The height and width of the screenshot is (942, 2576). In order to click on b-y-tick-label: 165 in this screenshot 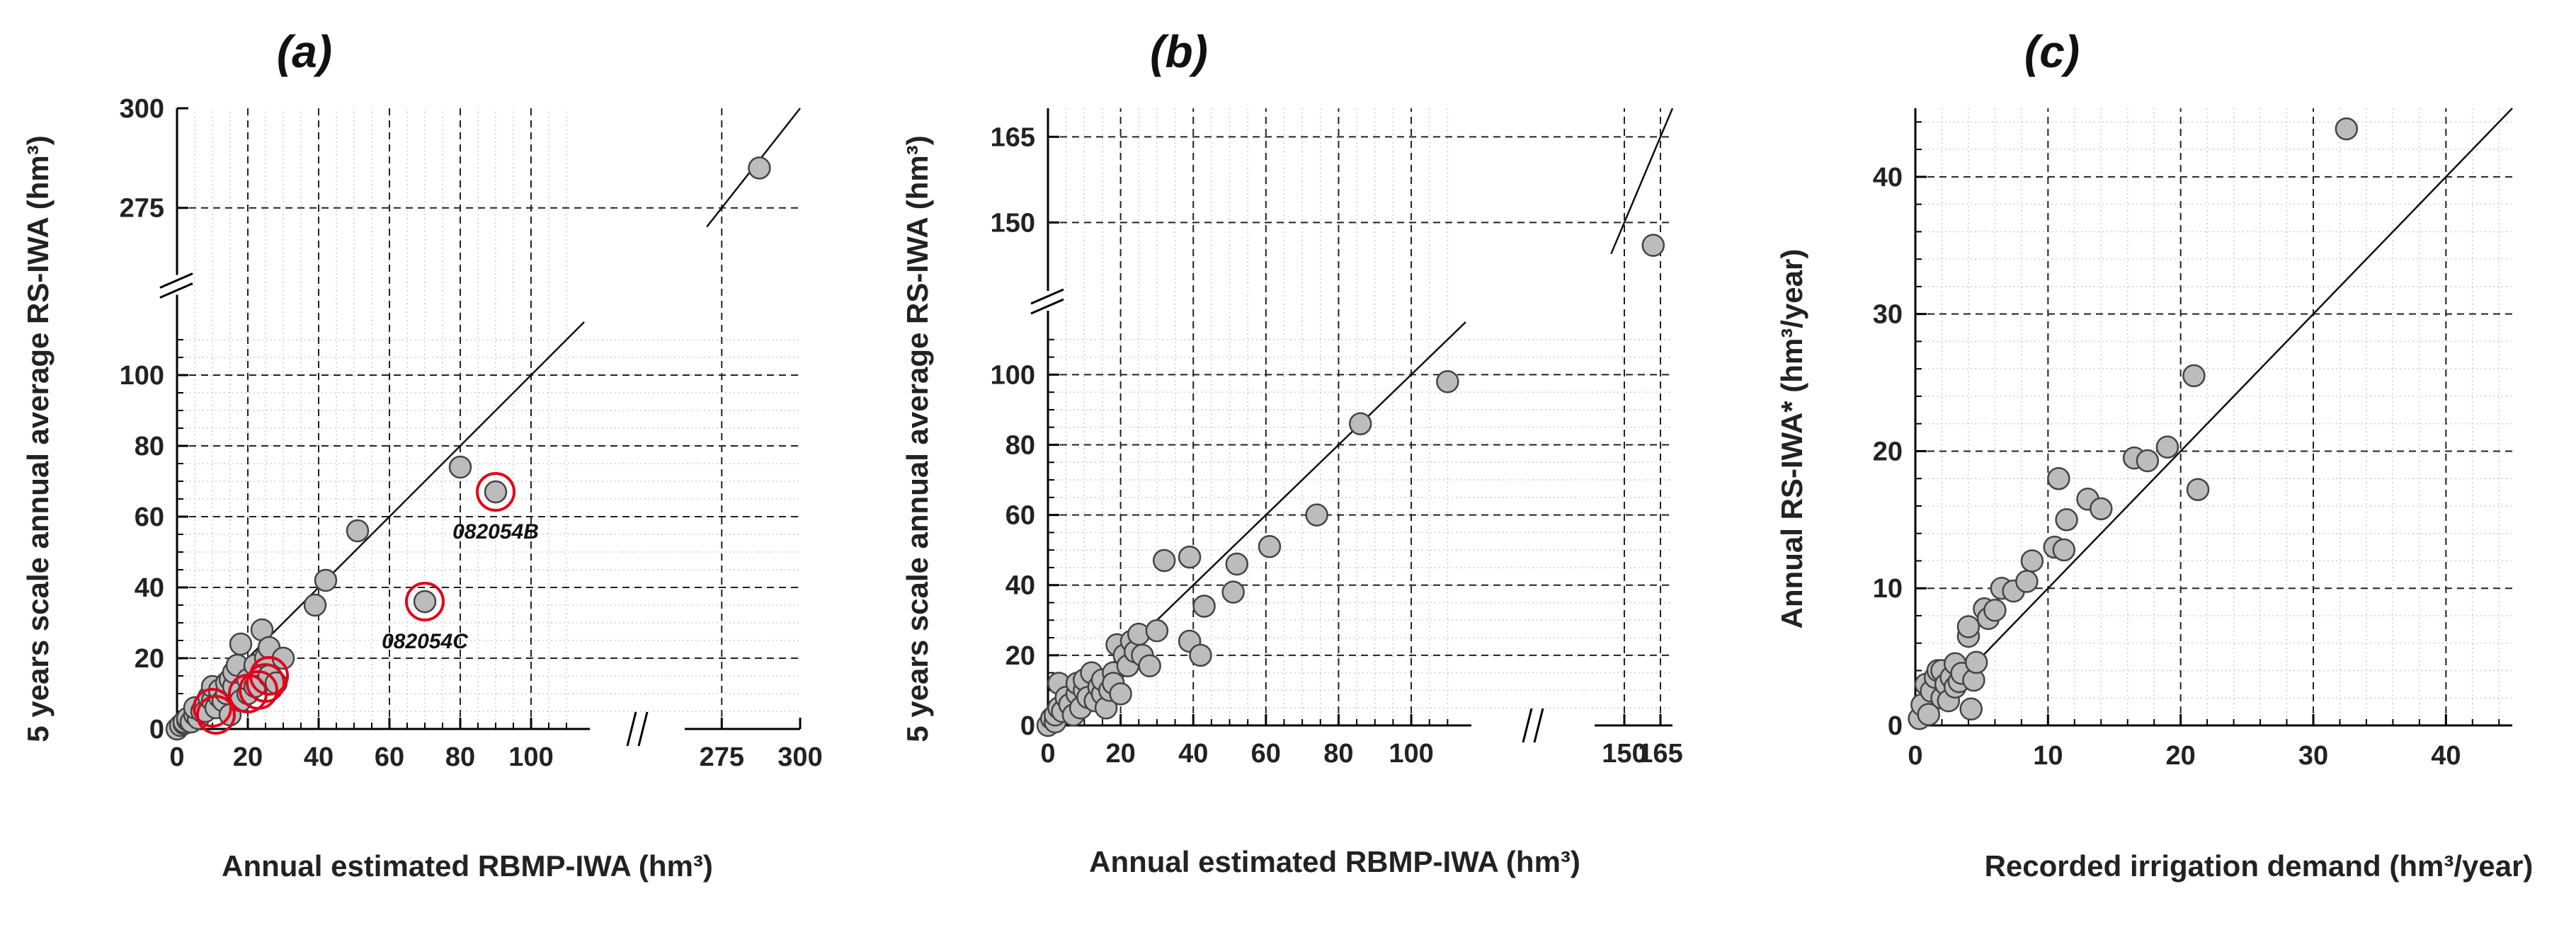, I will do `click(1013, 137)`.